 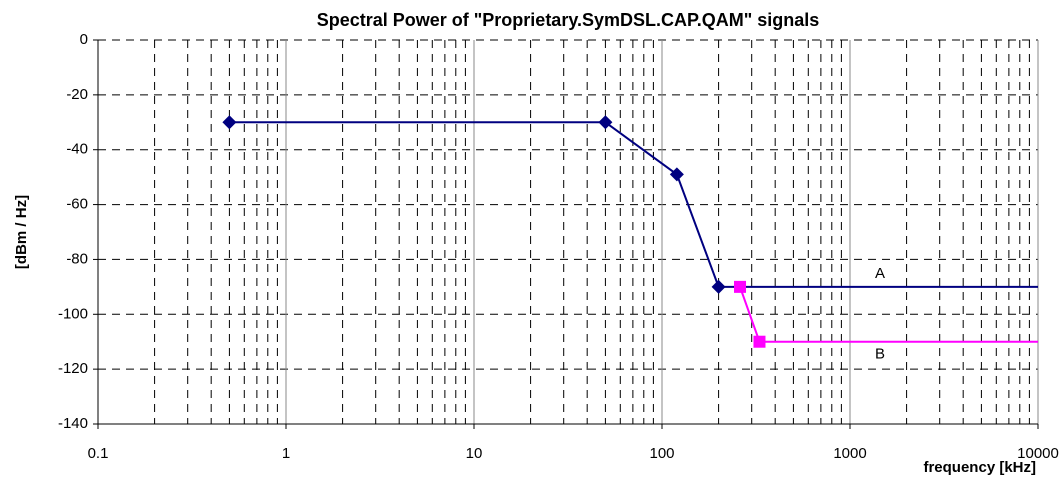 What do you see at coordinates (73, 423) in the screenshot?
I see `y-tick-label: -140` at bounding box center [73, 423].